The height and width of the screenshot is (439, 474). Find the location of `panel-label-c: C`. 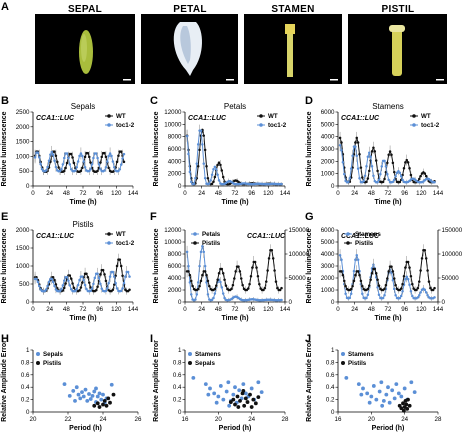

panel-label-c: C is located at coordinates (154, 101).